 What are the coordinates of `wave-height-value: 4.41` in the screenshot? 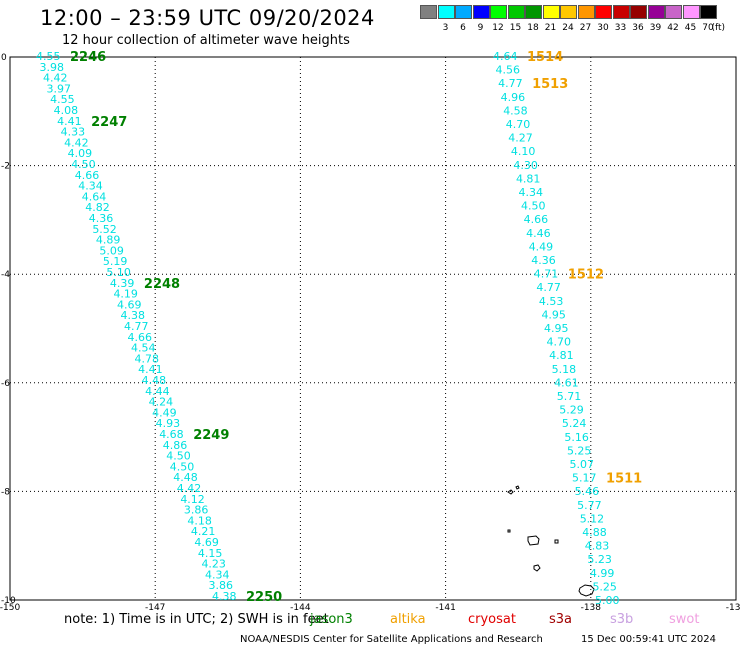 It's located at (150, 369).